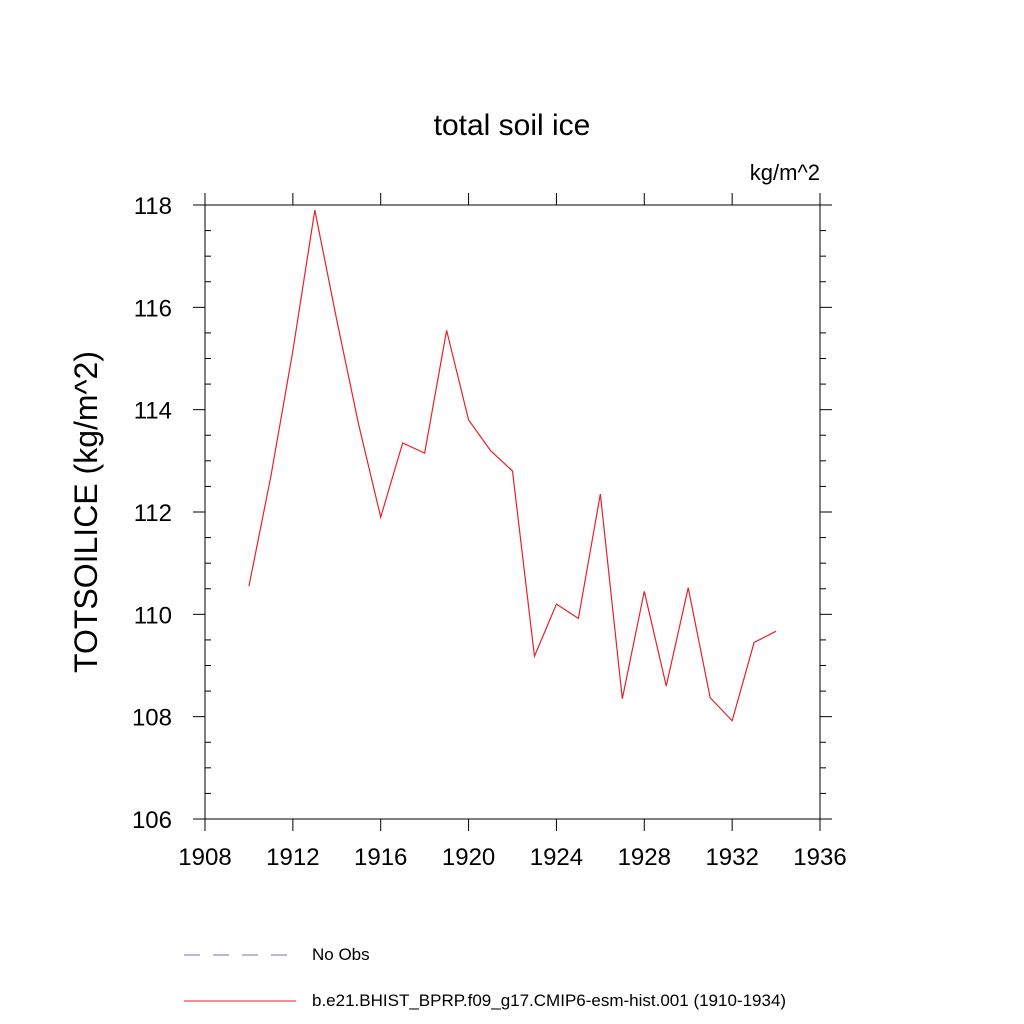 The width and height of the screenshot is (1024, 1024). I want to click on y-axis-label: TOTSOILICE (kg/m^2), so click(86, 512).